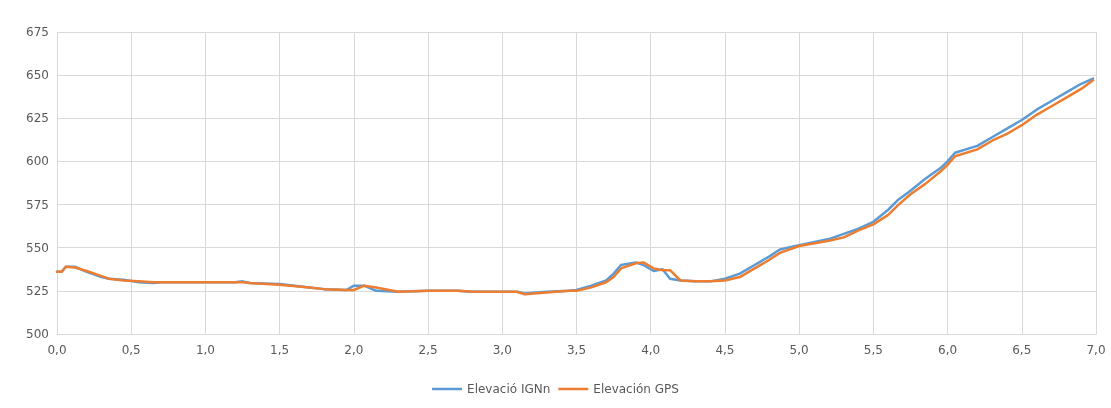 The image size is (1111, 408). I want to click on x-tick-label: 3,5, so click(576, 350).